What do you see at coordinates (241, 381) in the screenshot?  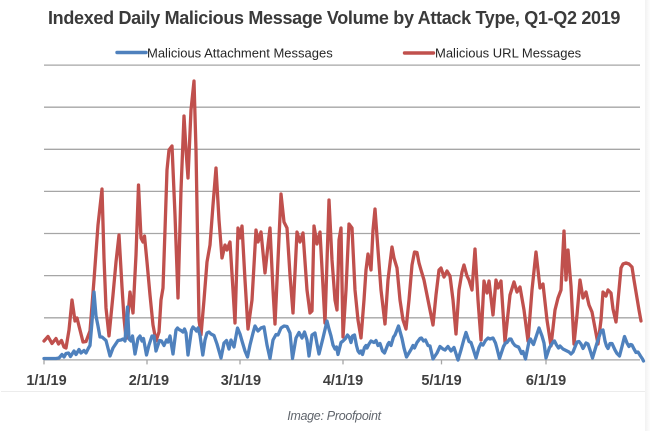 I see `svg-text: 3/1/19` at bounding box center [241, 381].